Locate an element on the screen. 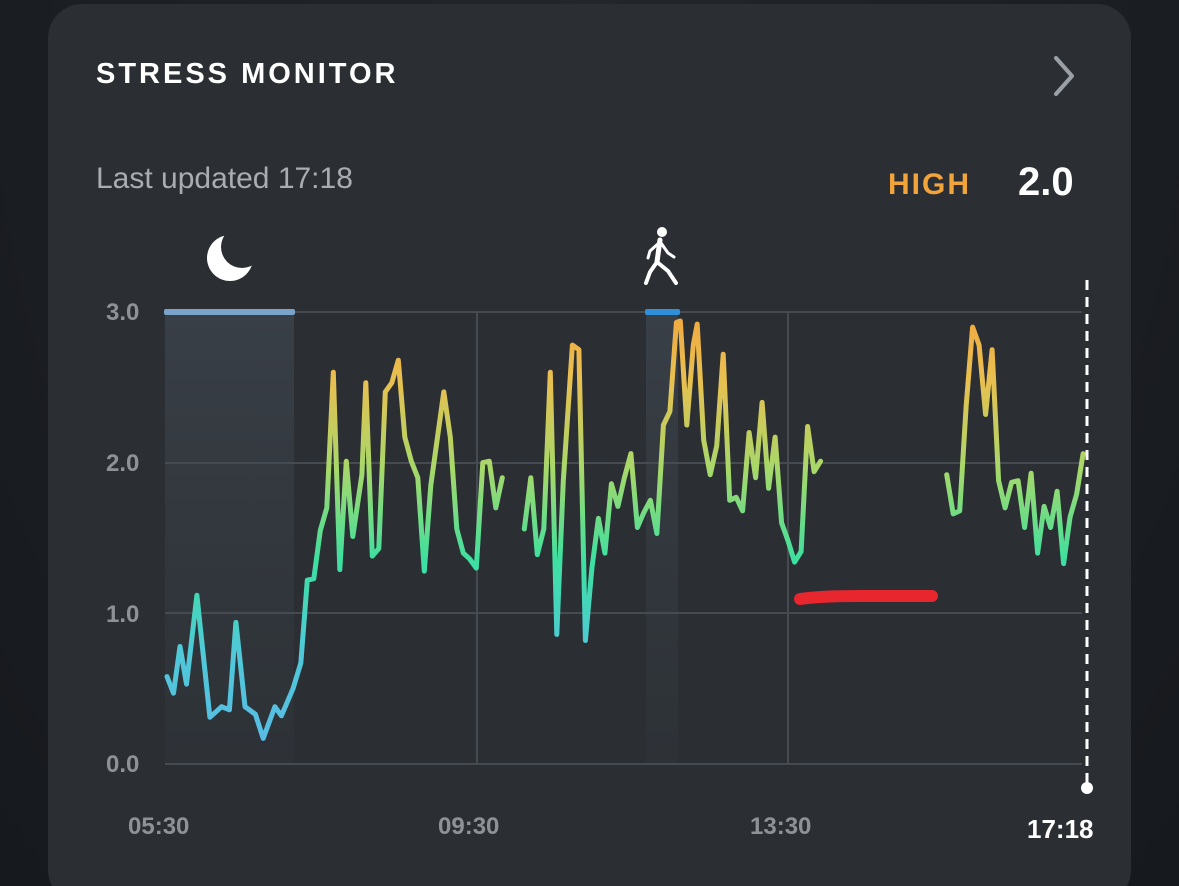 This screenshot has width=1179, height=886. activity-bar is located at coordinates (662, 312).